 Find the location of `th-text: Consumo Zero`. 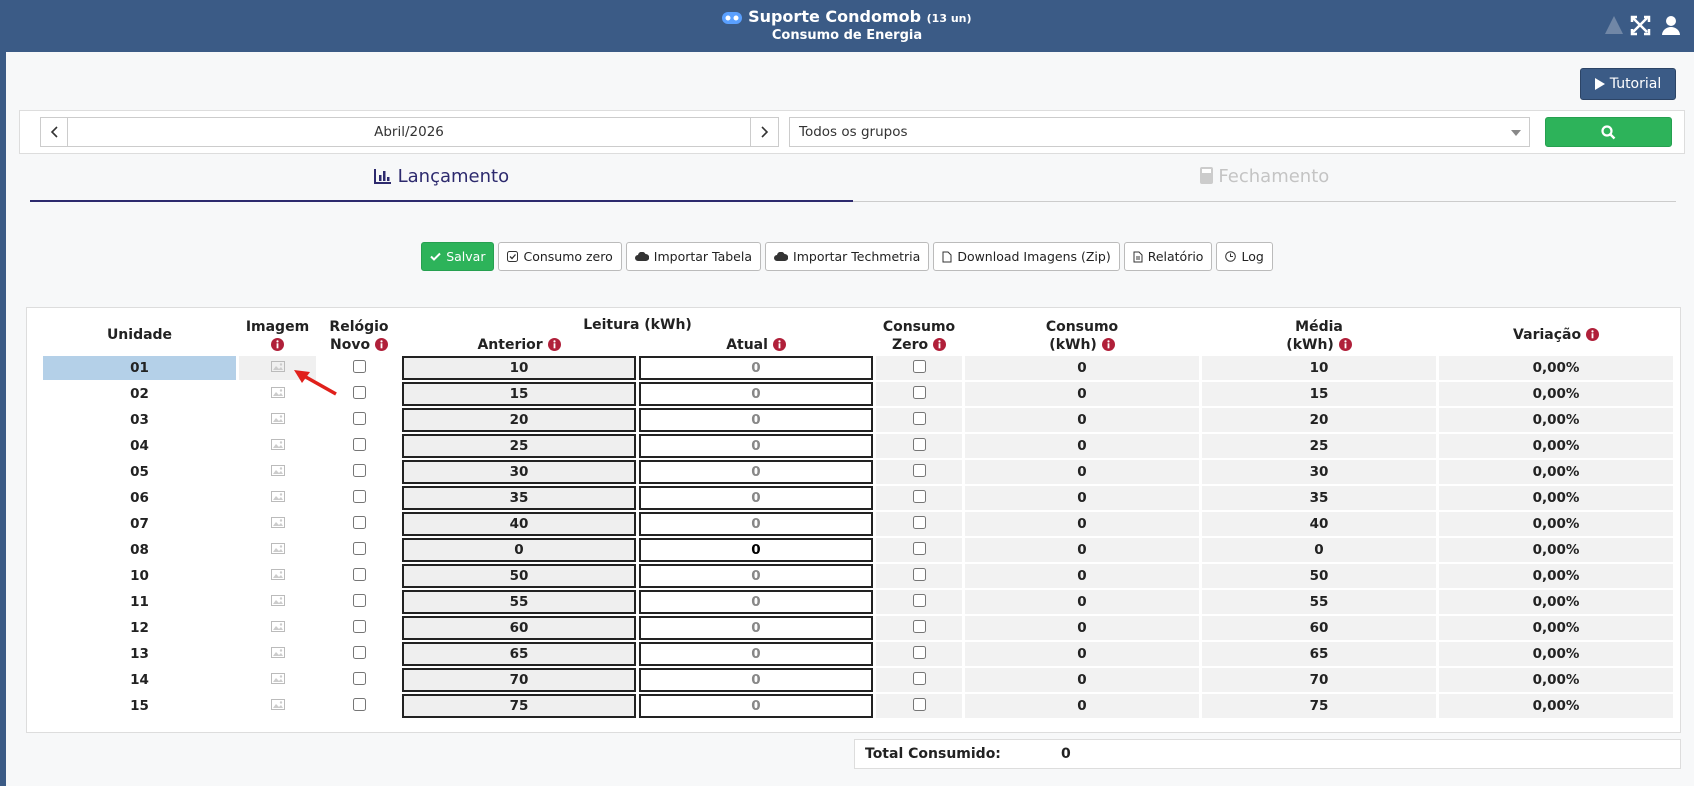

th-text: Consumo Zero is located at coordinates (919, 336).